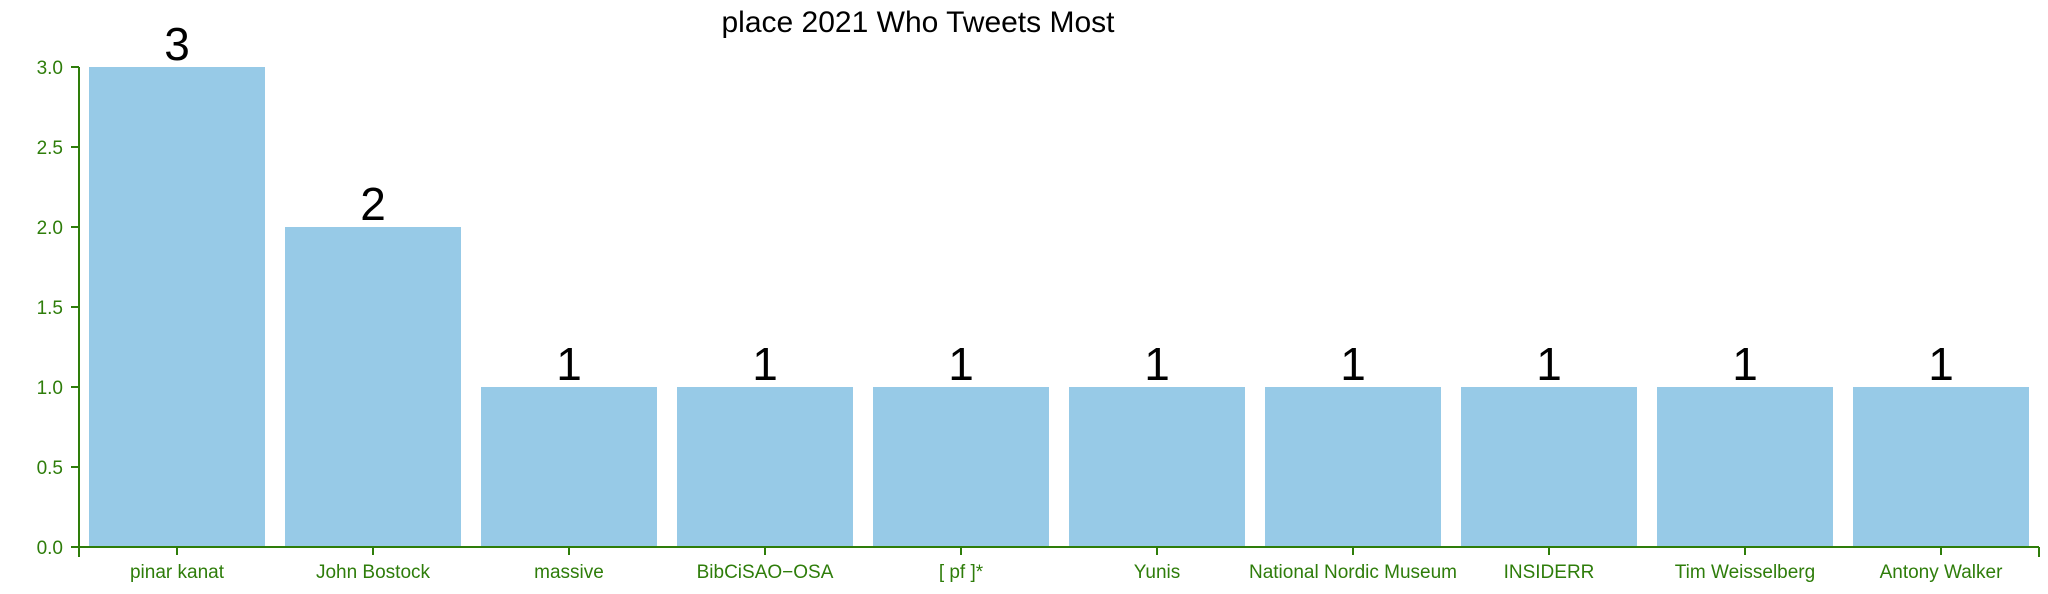 The height and width of the screenshot is (594, 2048). What do you see at coordinates (919, 22) in the screenshot?
I see `chart-title: place 2021 Who Tweets Most` at bounding box center [919, 22].